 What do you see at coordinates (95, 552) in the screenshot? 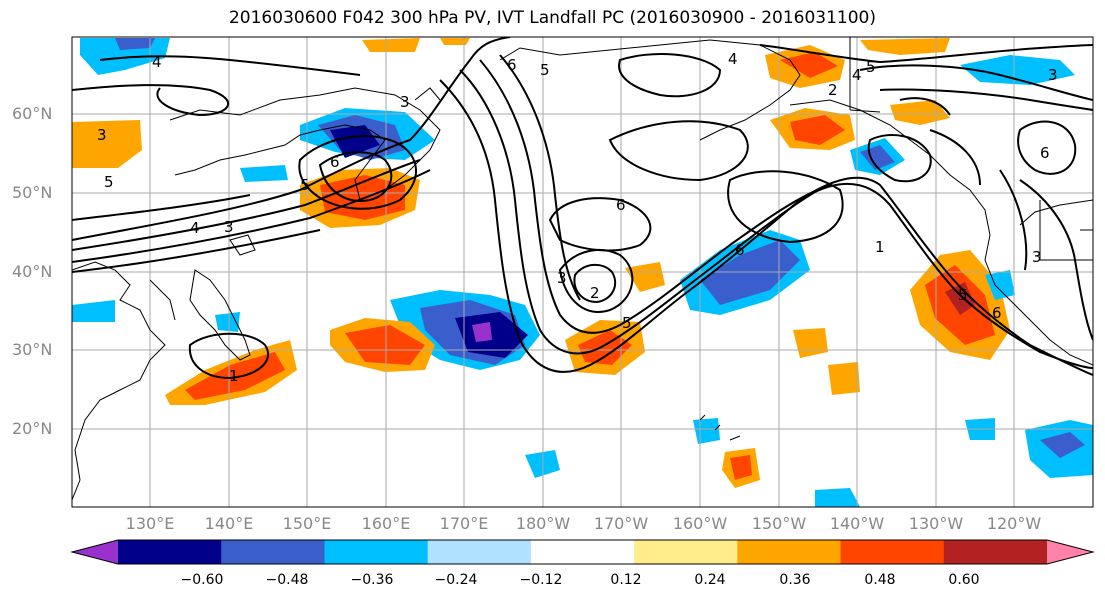
I see `colorbar-arrow-left` at bounding box center [95, 552].